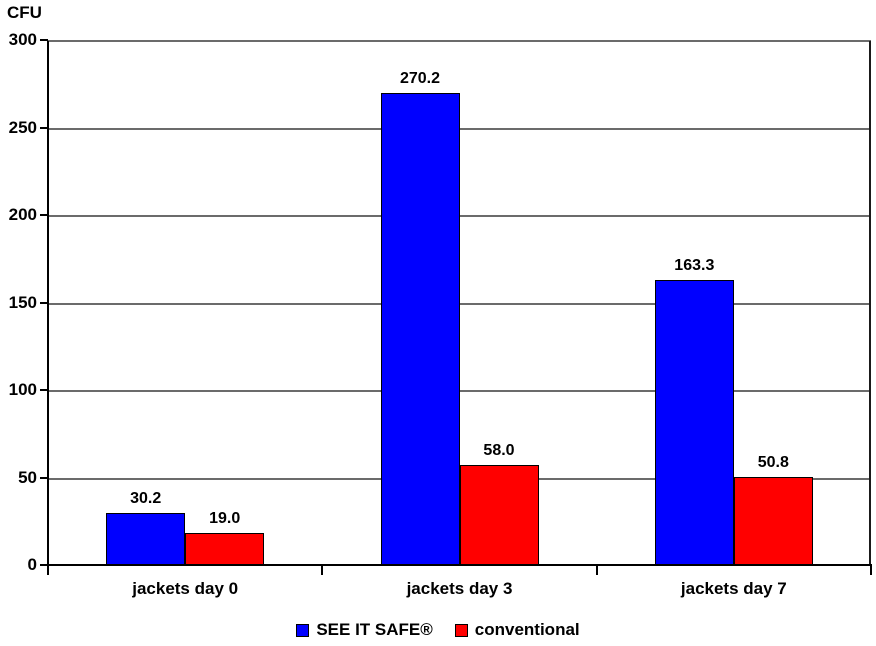 This screenshot has width=876, height=646. What do you see at coordinates (22, 302) in the screenshot?
I see `y-tick-label-150: 150` at bounding box center [22, 302].